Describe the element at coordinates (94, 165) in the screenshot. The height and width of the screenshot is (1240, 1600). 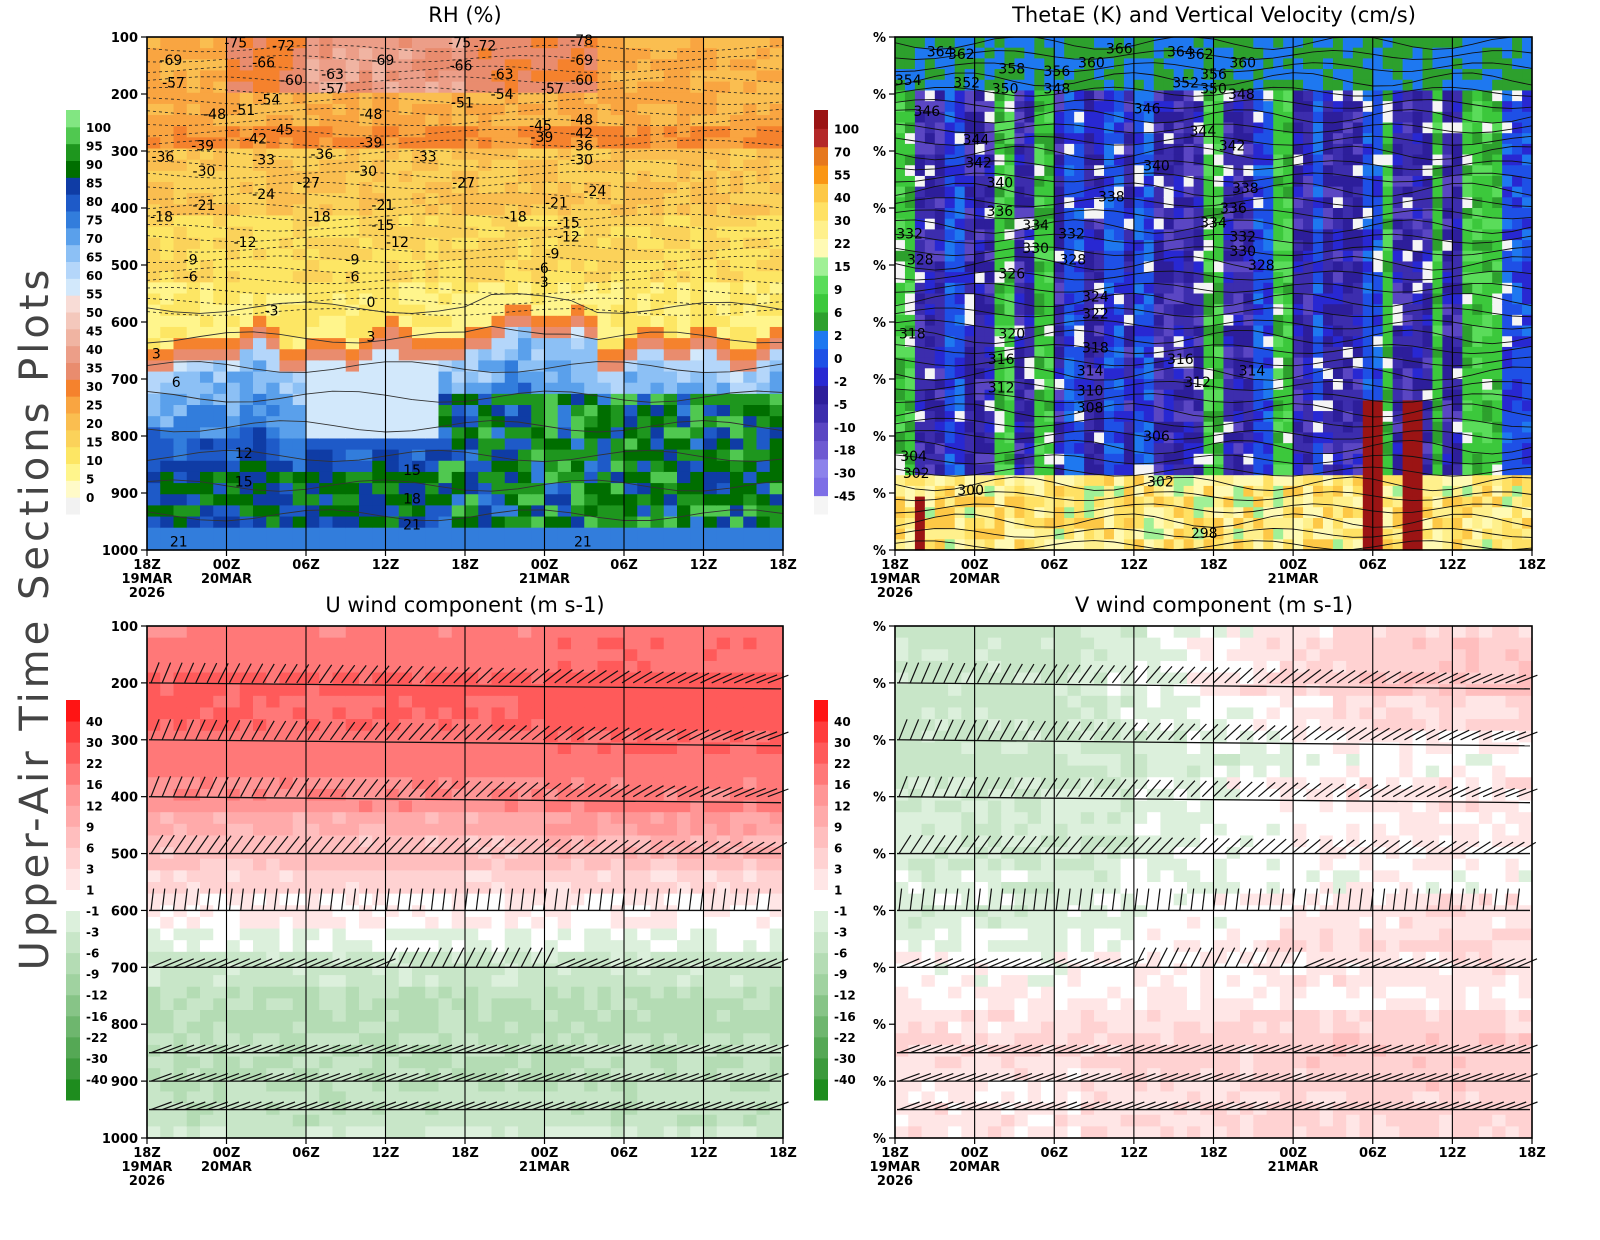
I see `rh-colorbar-label: 90` at that location.